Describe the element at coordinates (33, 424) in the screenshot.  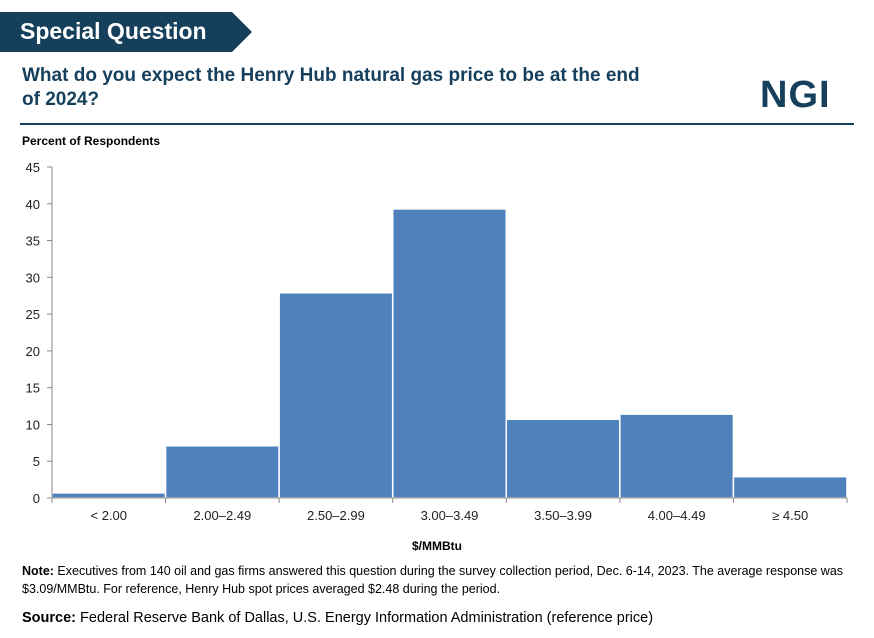
I see `y-tick-label: 10` at that location.